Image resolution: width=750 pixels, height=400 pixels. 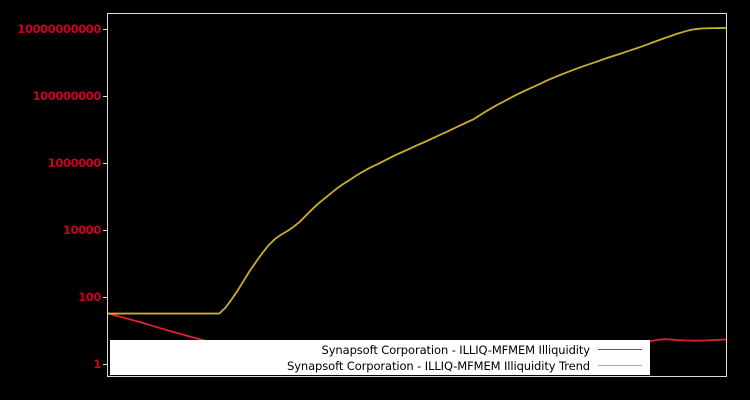 What do you see at coordinates (89, 296) in the screenshot?
I see `y-axis-tick-label: 100` at bounding box center [89, 296].